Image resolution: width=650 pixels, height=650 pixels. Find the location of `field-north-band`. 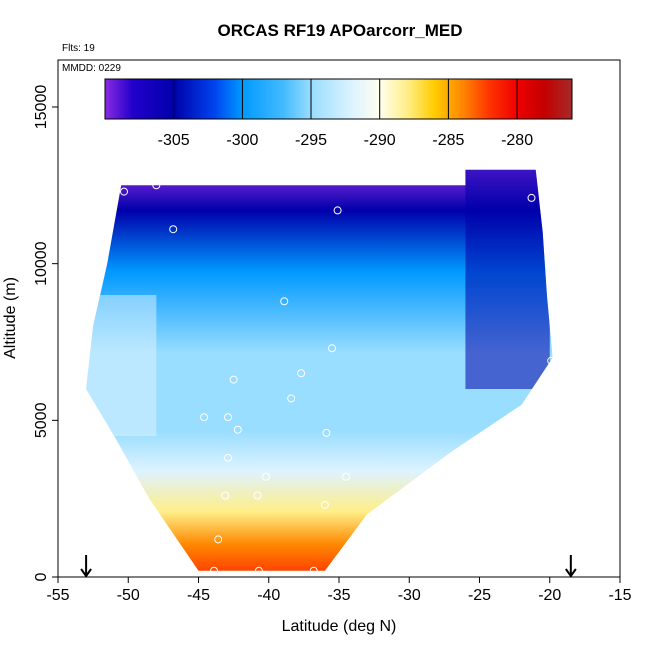

field-north-band is located at coordinates (507, 279).